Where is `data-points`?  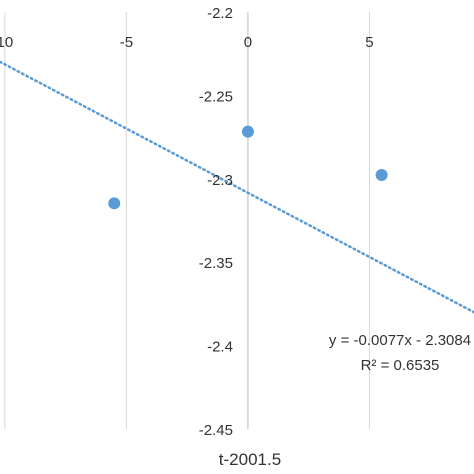
data-points is located at coordinates (248, 167).